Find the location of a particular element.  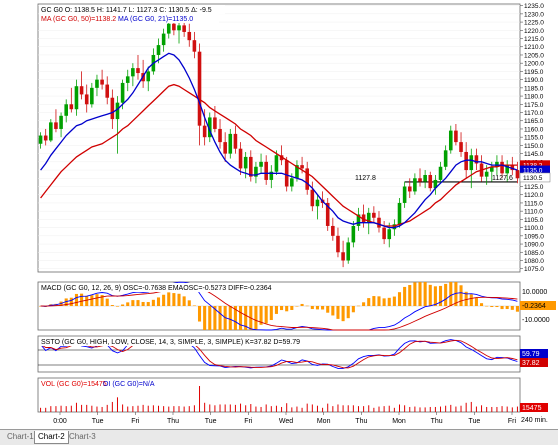

tab-chart-2: Chart-2 is located at coordinates (51, 437).